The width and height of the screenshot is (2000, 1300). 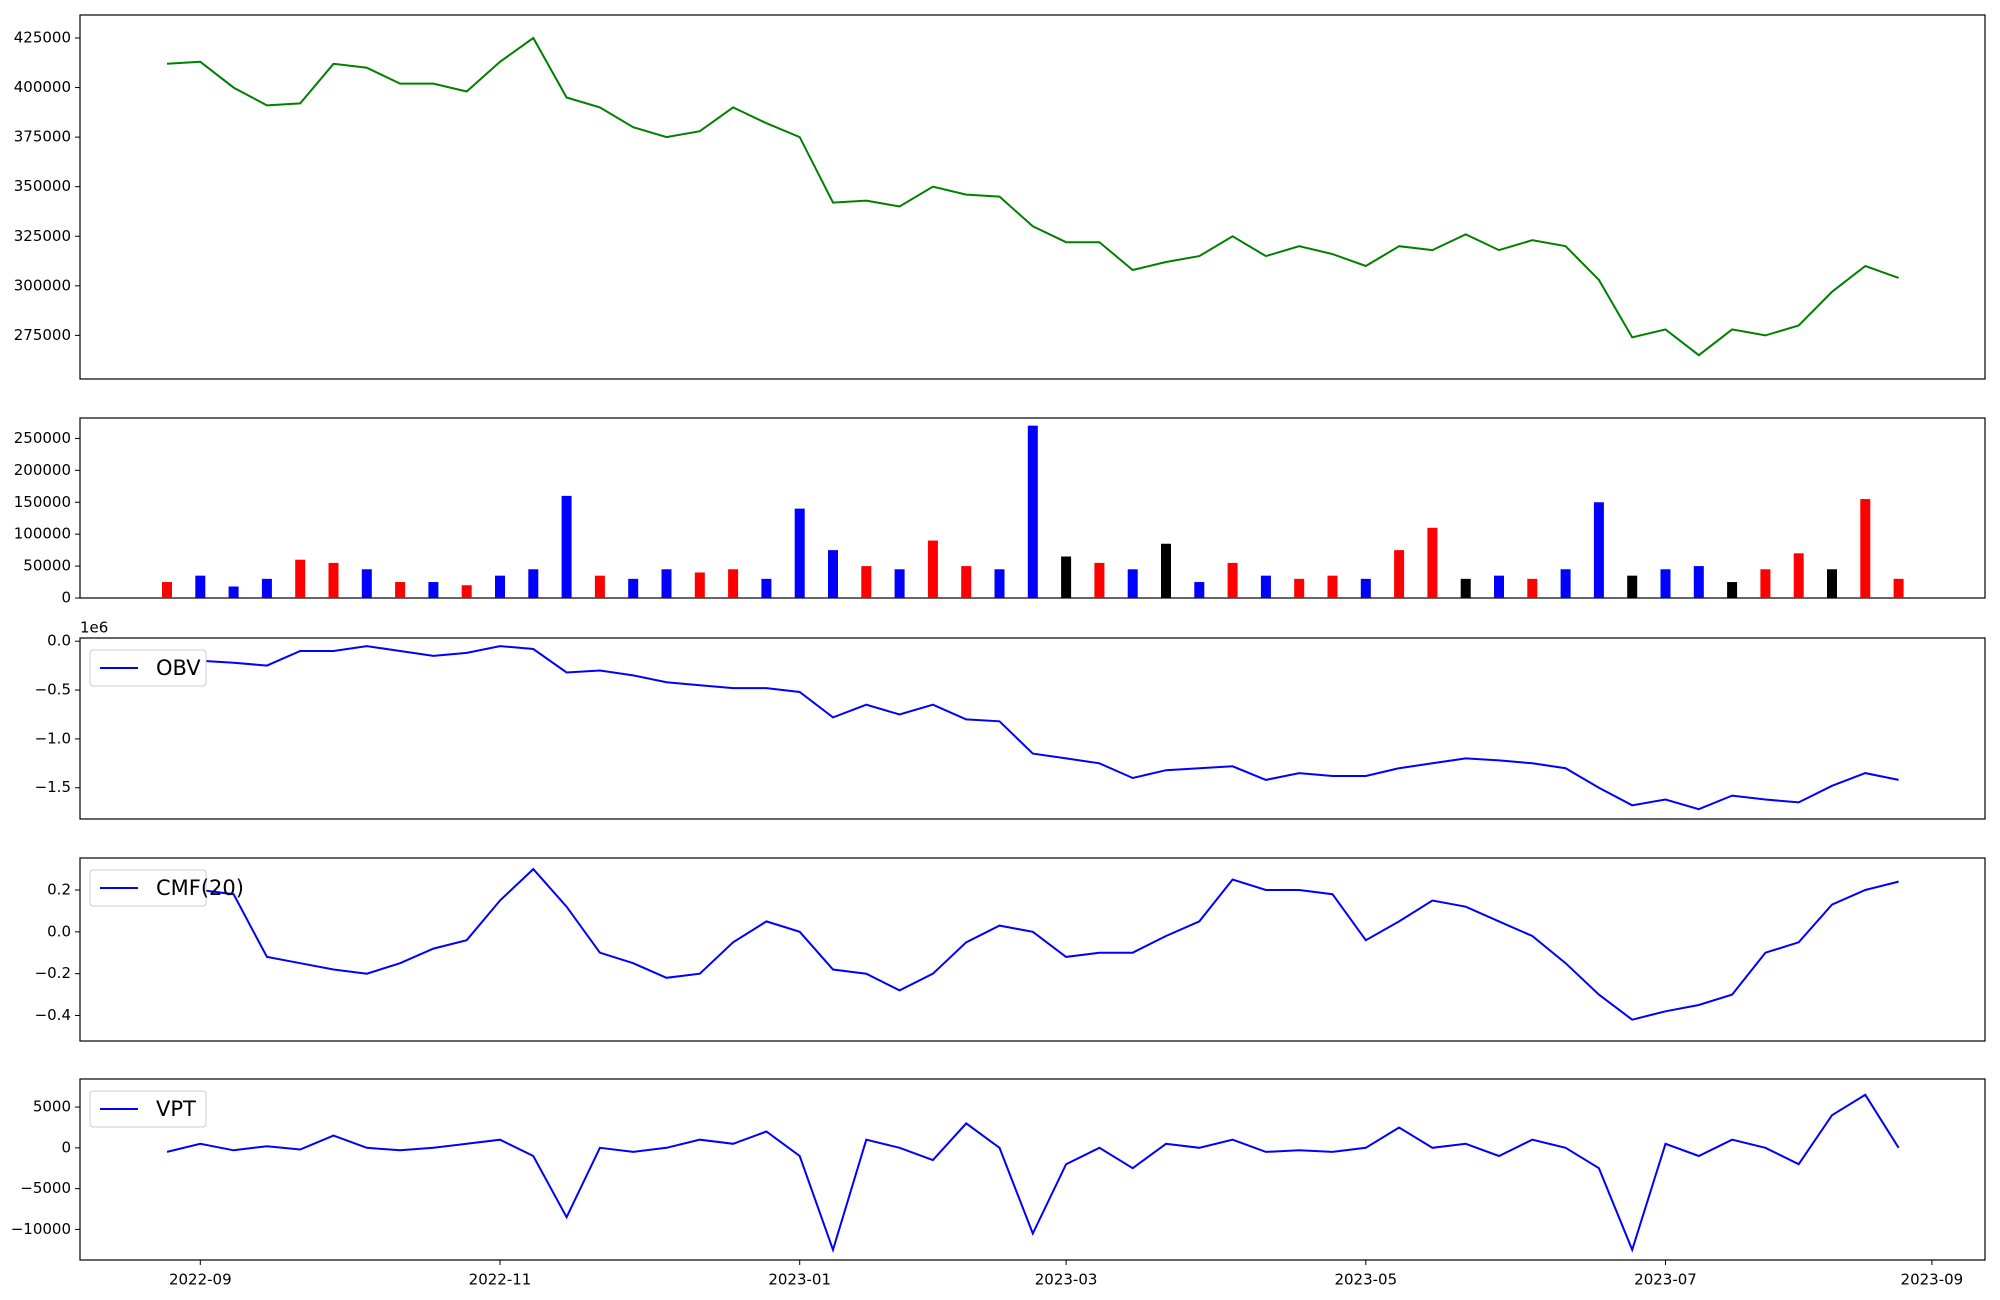 I want to click on legend-label: OBV, so click(x=178, y=668).